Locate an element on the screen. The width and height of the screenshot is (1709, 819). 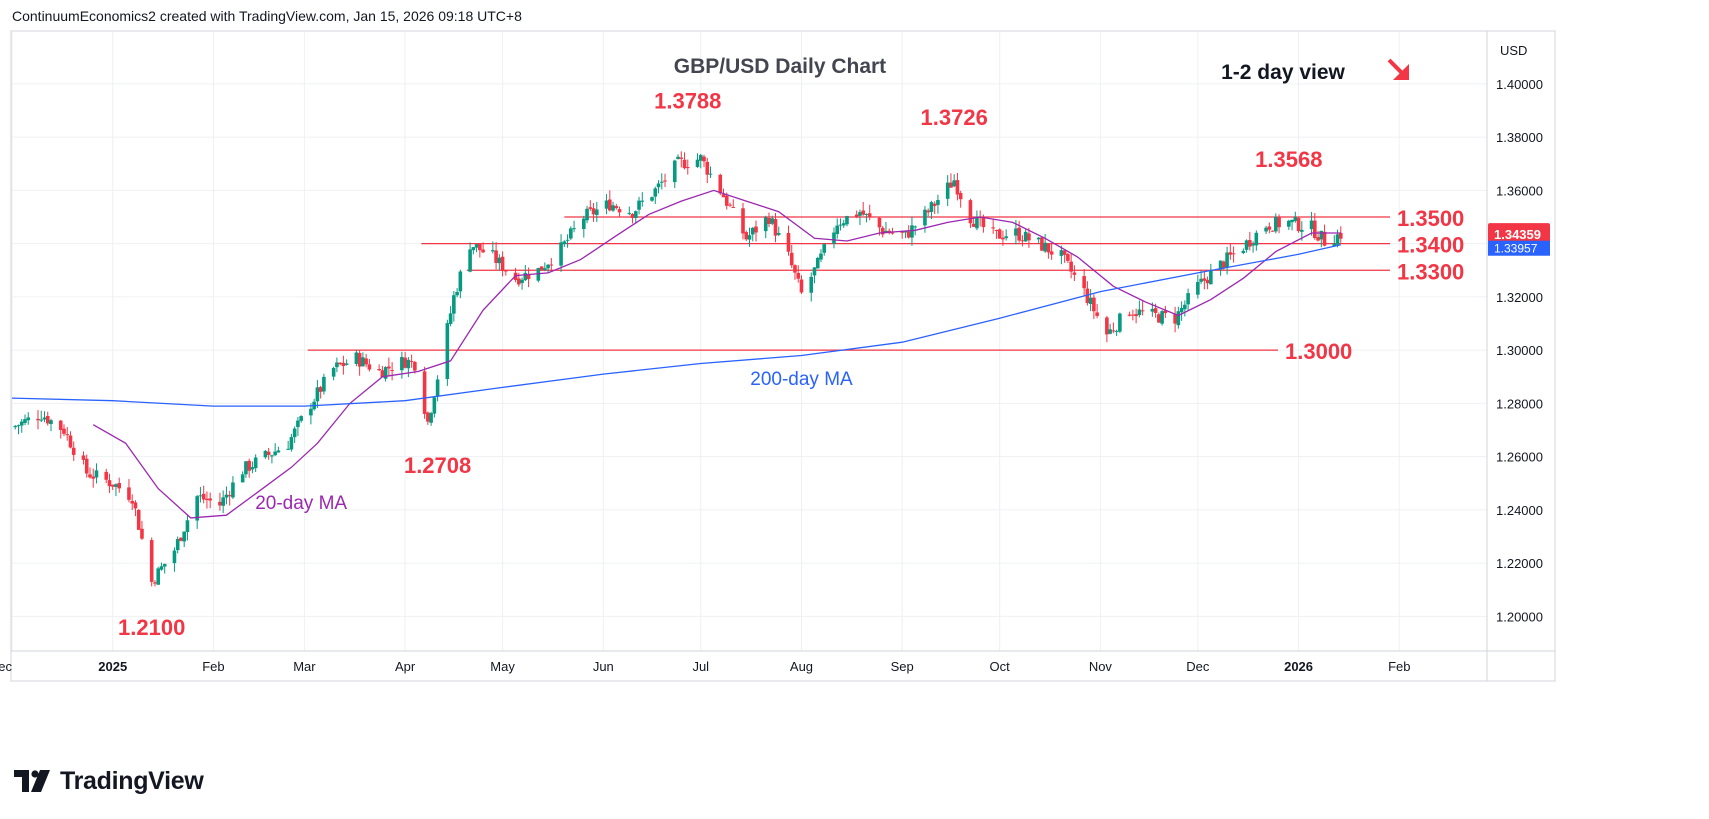
x-tick-label: ec is located at coordinates (6, 666).